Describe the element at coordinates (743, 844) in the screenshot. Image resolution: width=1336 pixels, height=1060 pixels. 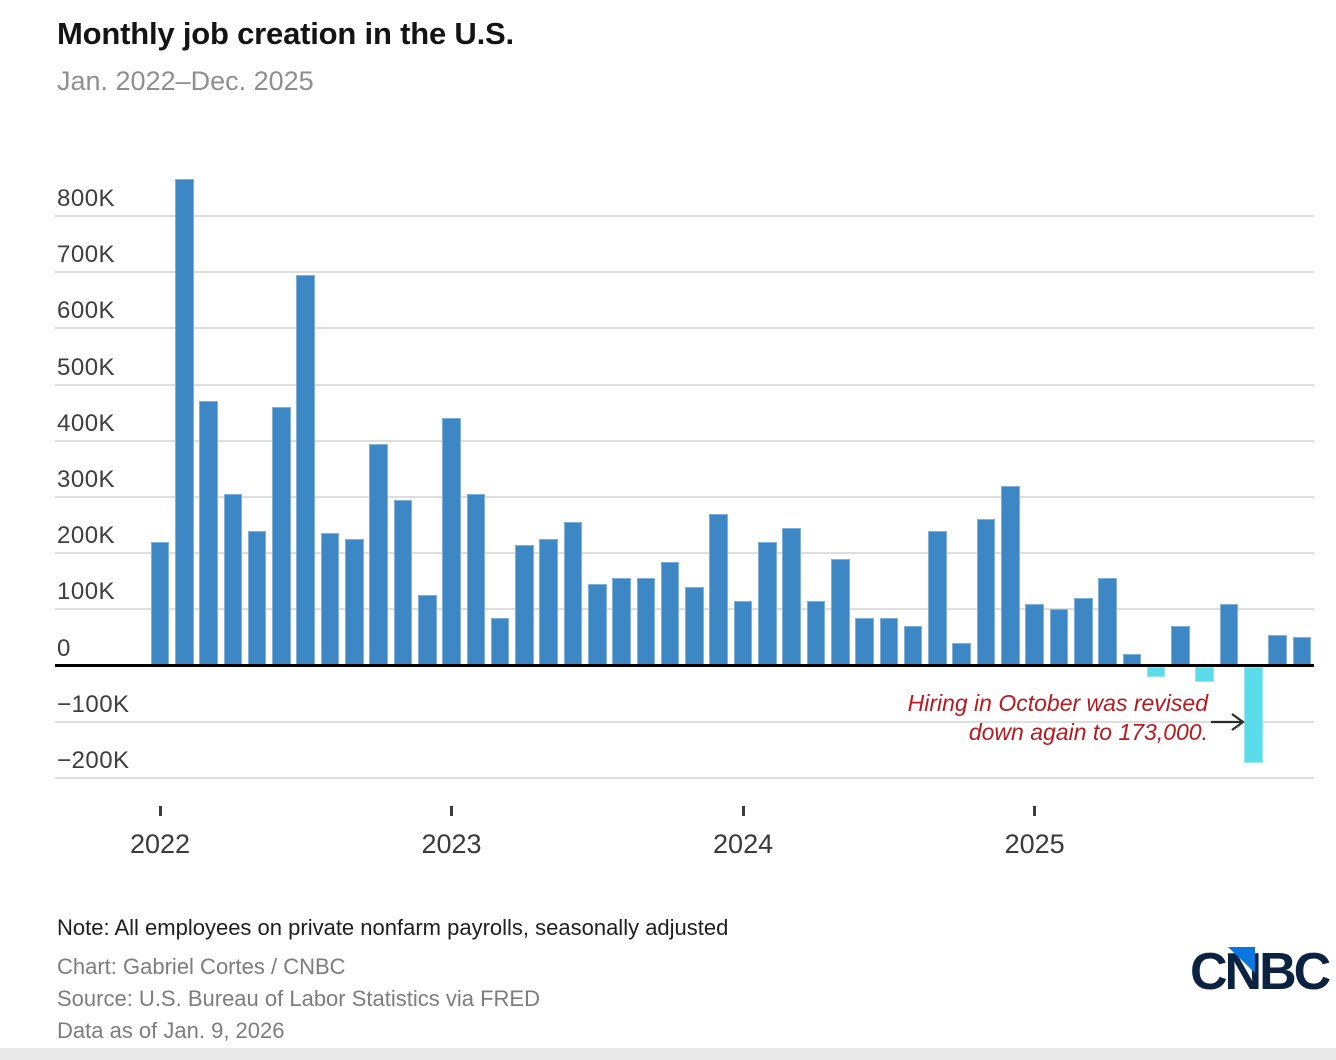
I see `x-tick-label: 2024` at that location.